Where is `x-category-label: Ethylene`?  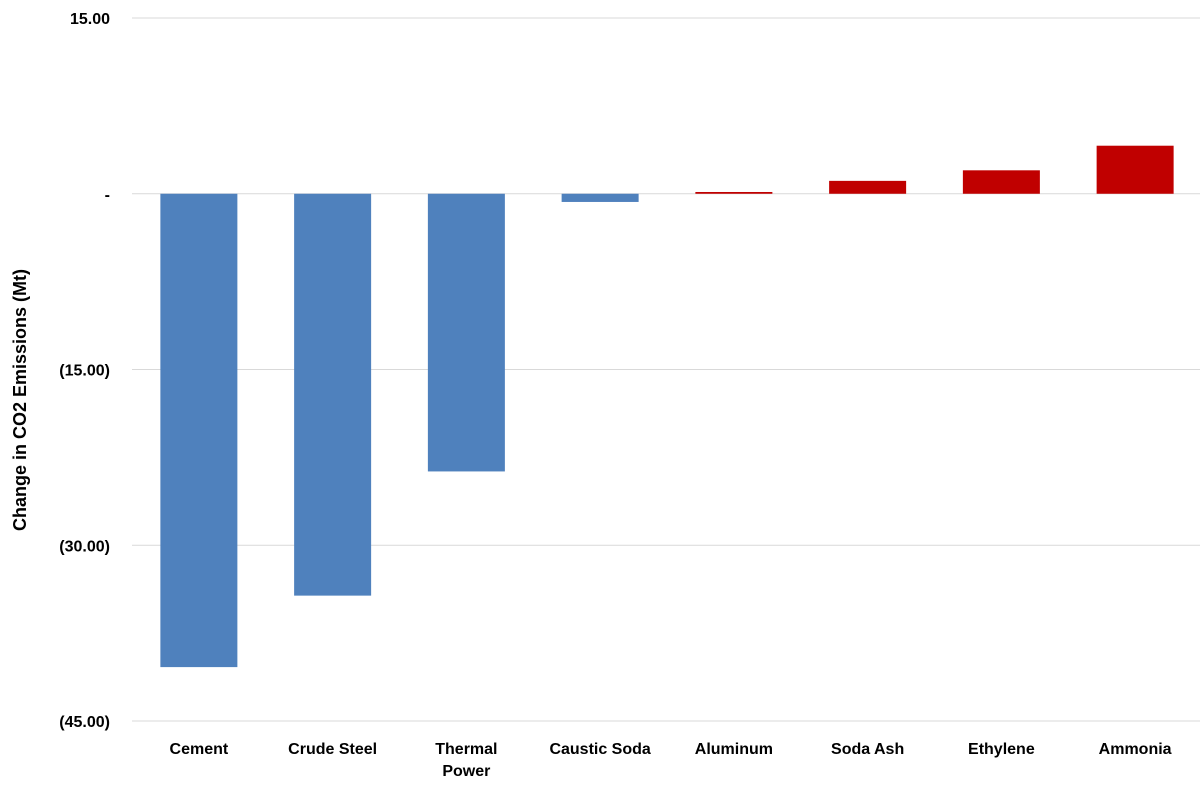 x-category-label: Ethylene is located at coordinates (1001, 749).